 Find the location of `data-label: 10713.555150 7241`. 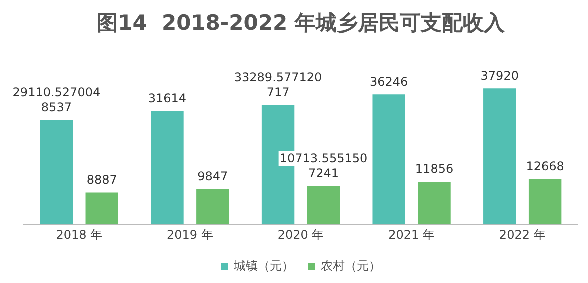

data-label: 10713.555150 7241 is located at coordinates (324, 165).